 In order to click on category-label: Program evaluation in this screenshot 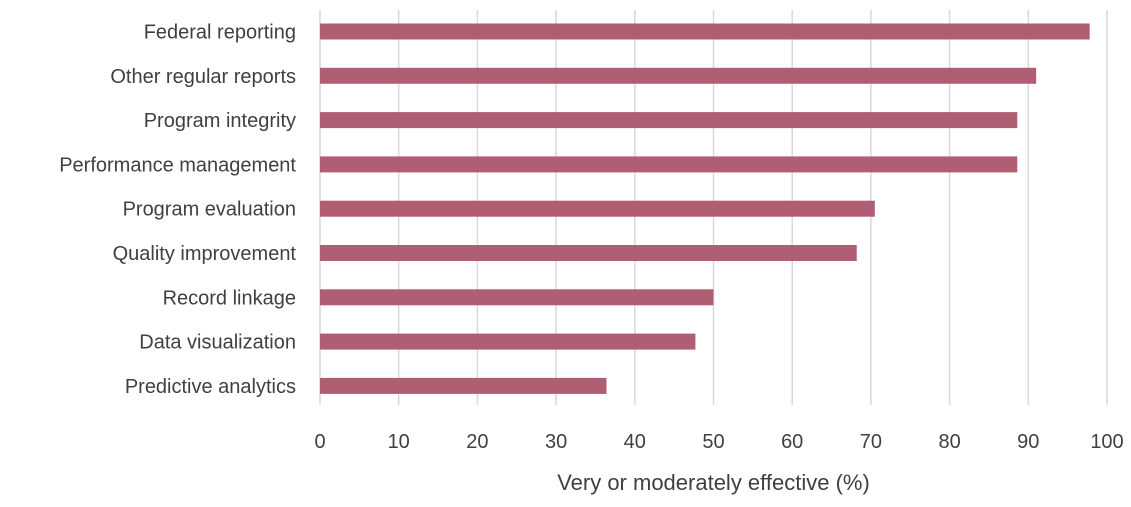, I will do `click(209, 210)`.